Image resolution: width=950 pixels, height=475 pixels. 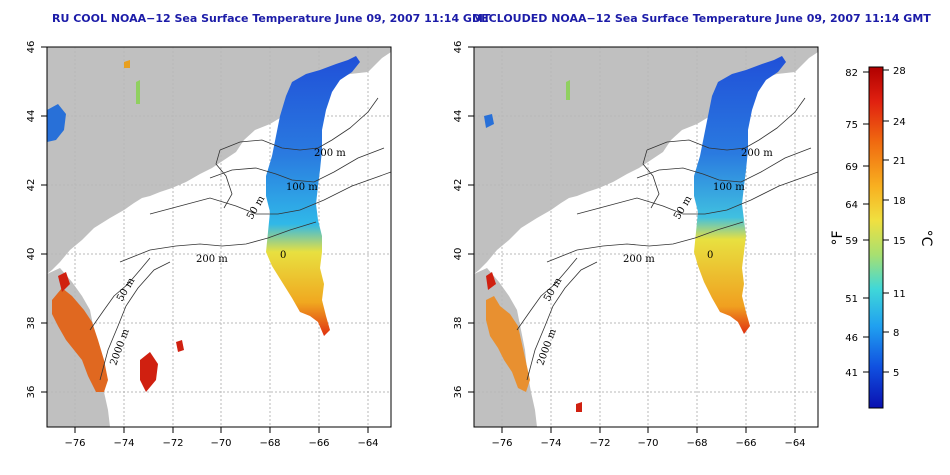 I want to click on colorbar-c-tick: 15, so click(x=899, y=241).